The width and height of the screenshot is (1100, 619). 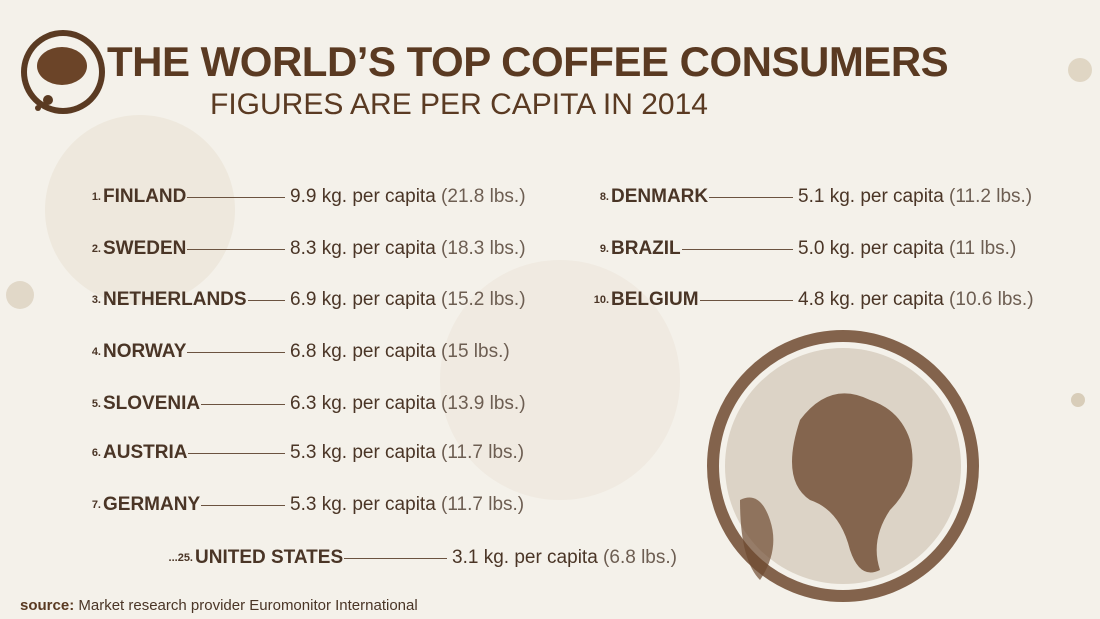 I want to click on country: AUSTRIA, so click(x=145, y=452).